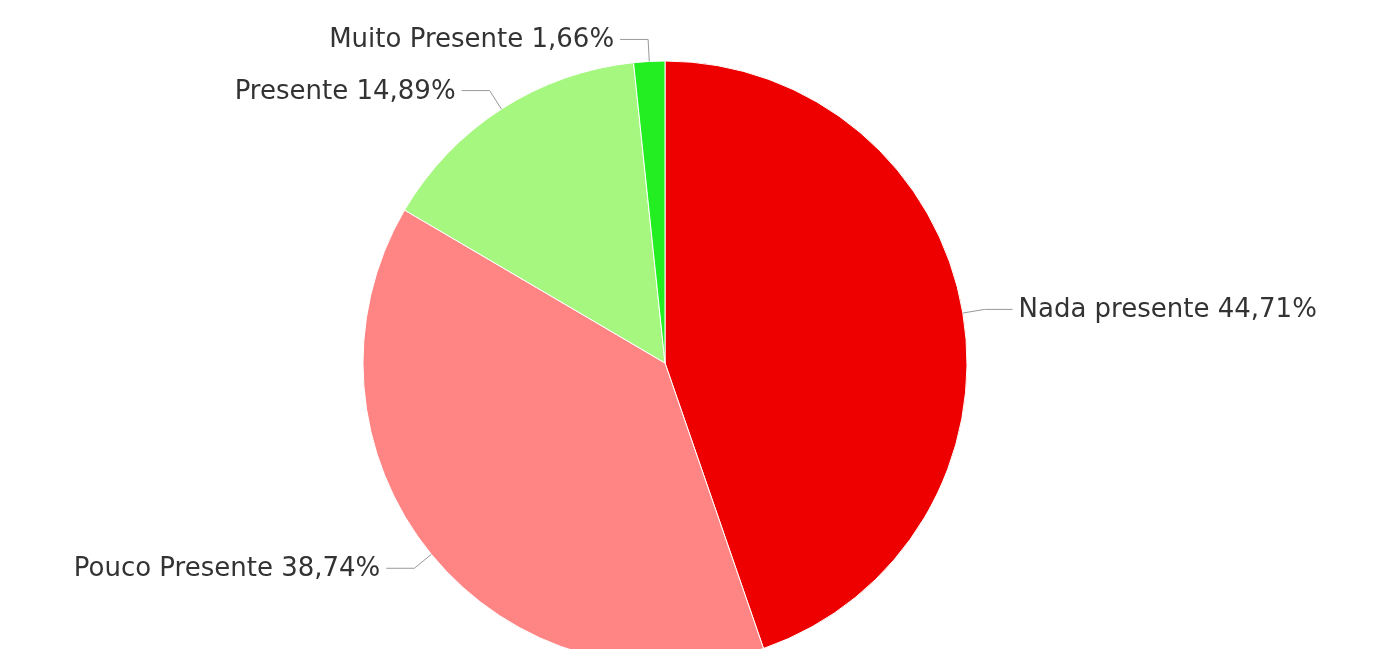 This screenshot has width=1376, height=665. What do you see at coordinates (345, 89) in the screenshot?
I see `slice-label: Presente 14,89%` at bounding box center [345, 89].